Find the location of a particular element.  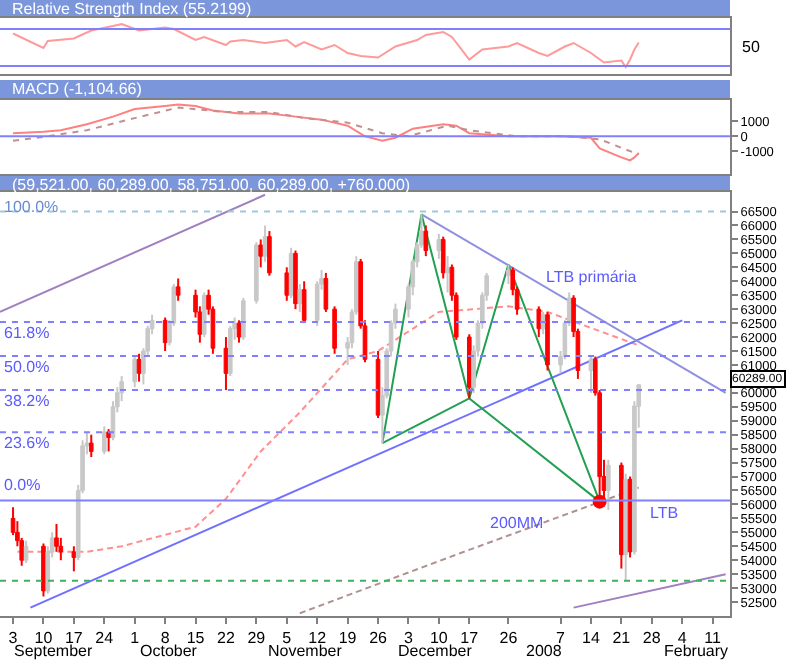

x-tick-label: 15 is located at coordinates (196, 638).